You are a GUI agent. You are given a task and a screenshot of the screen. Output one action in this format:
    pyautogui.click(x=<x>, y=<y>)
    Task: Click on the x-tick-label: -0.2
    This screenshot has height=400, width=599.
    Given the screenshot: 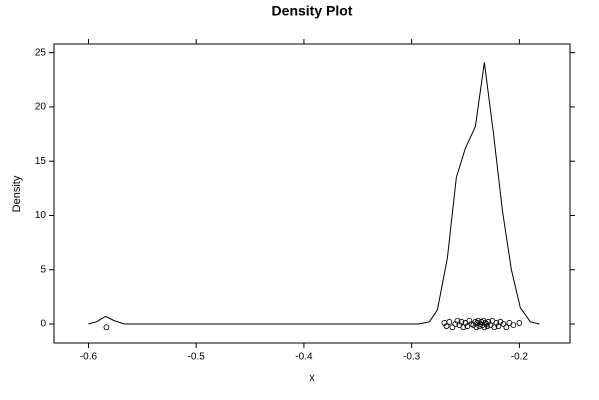 What is the action you would take?
    pyautogui.click(x=520, y=357)
    